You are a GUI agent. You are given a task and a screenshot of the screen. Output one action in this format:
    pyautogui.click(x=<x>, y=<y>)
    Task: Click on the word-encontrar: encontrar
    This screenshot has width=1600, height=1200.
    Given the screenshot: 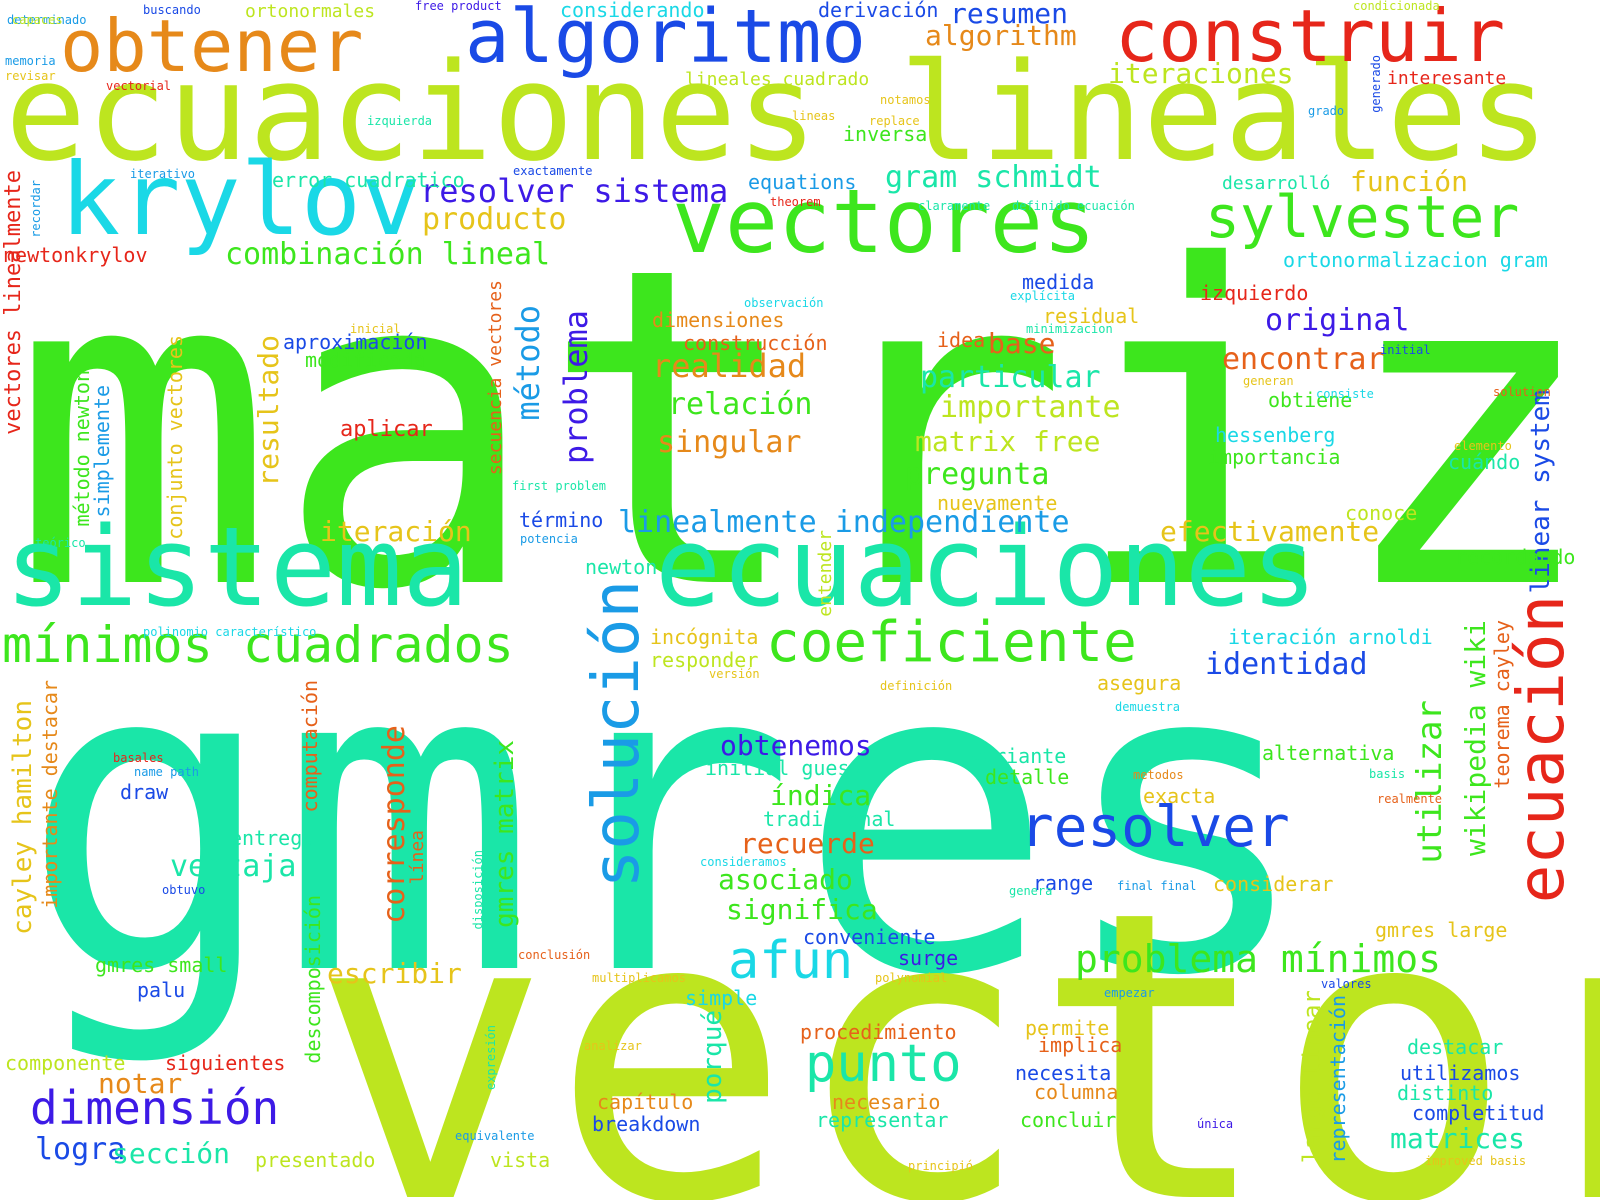 What is the action you would take?
    pyautogui.click(x=1303, y=359)
    